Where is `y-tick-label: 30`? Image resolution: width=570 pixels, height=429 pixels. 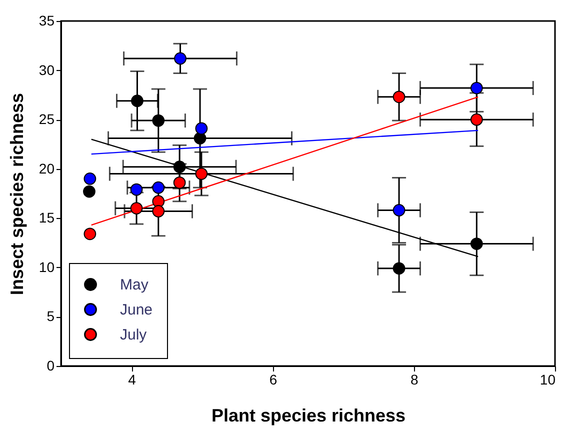 y-tick-label: 30 is located at coordinates (46, 70).